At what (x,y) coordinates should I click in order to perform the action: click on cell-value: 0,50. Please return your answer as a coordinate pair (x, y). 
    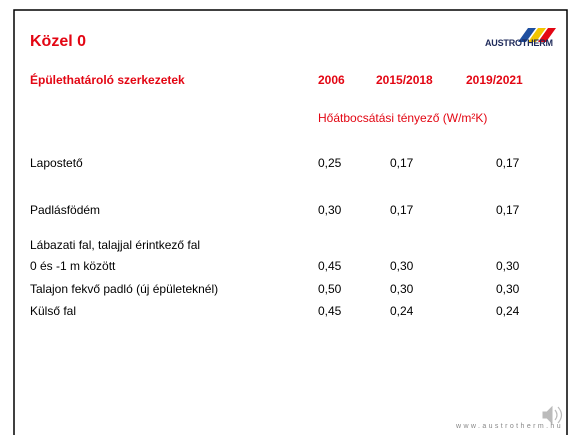
    Looking at the image, I should click on (330, 289).